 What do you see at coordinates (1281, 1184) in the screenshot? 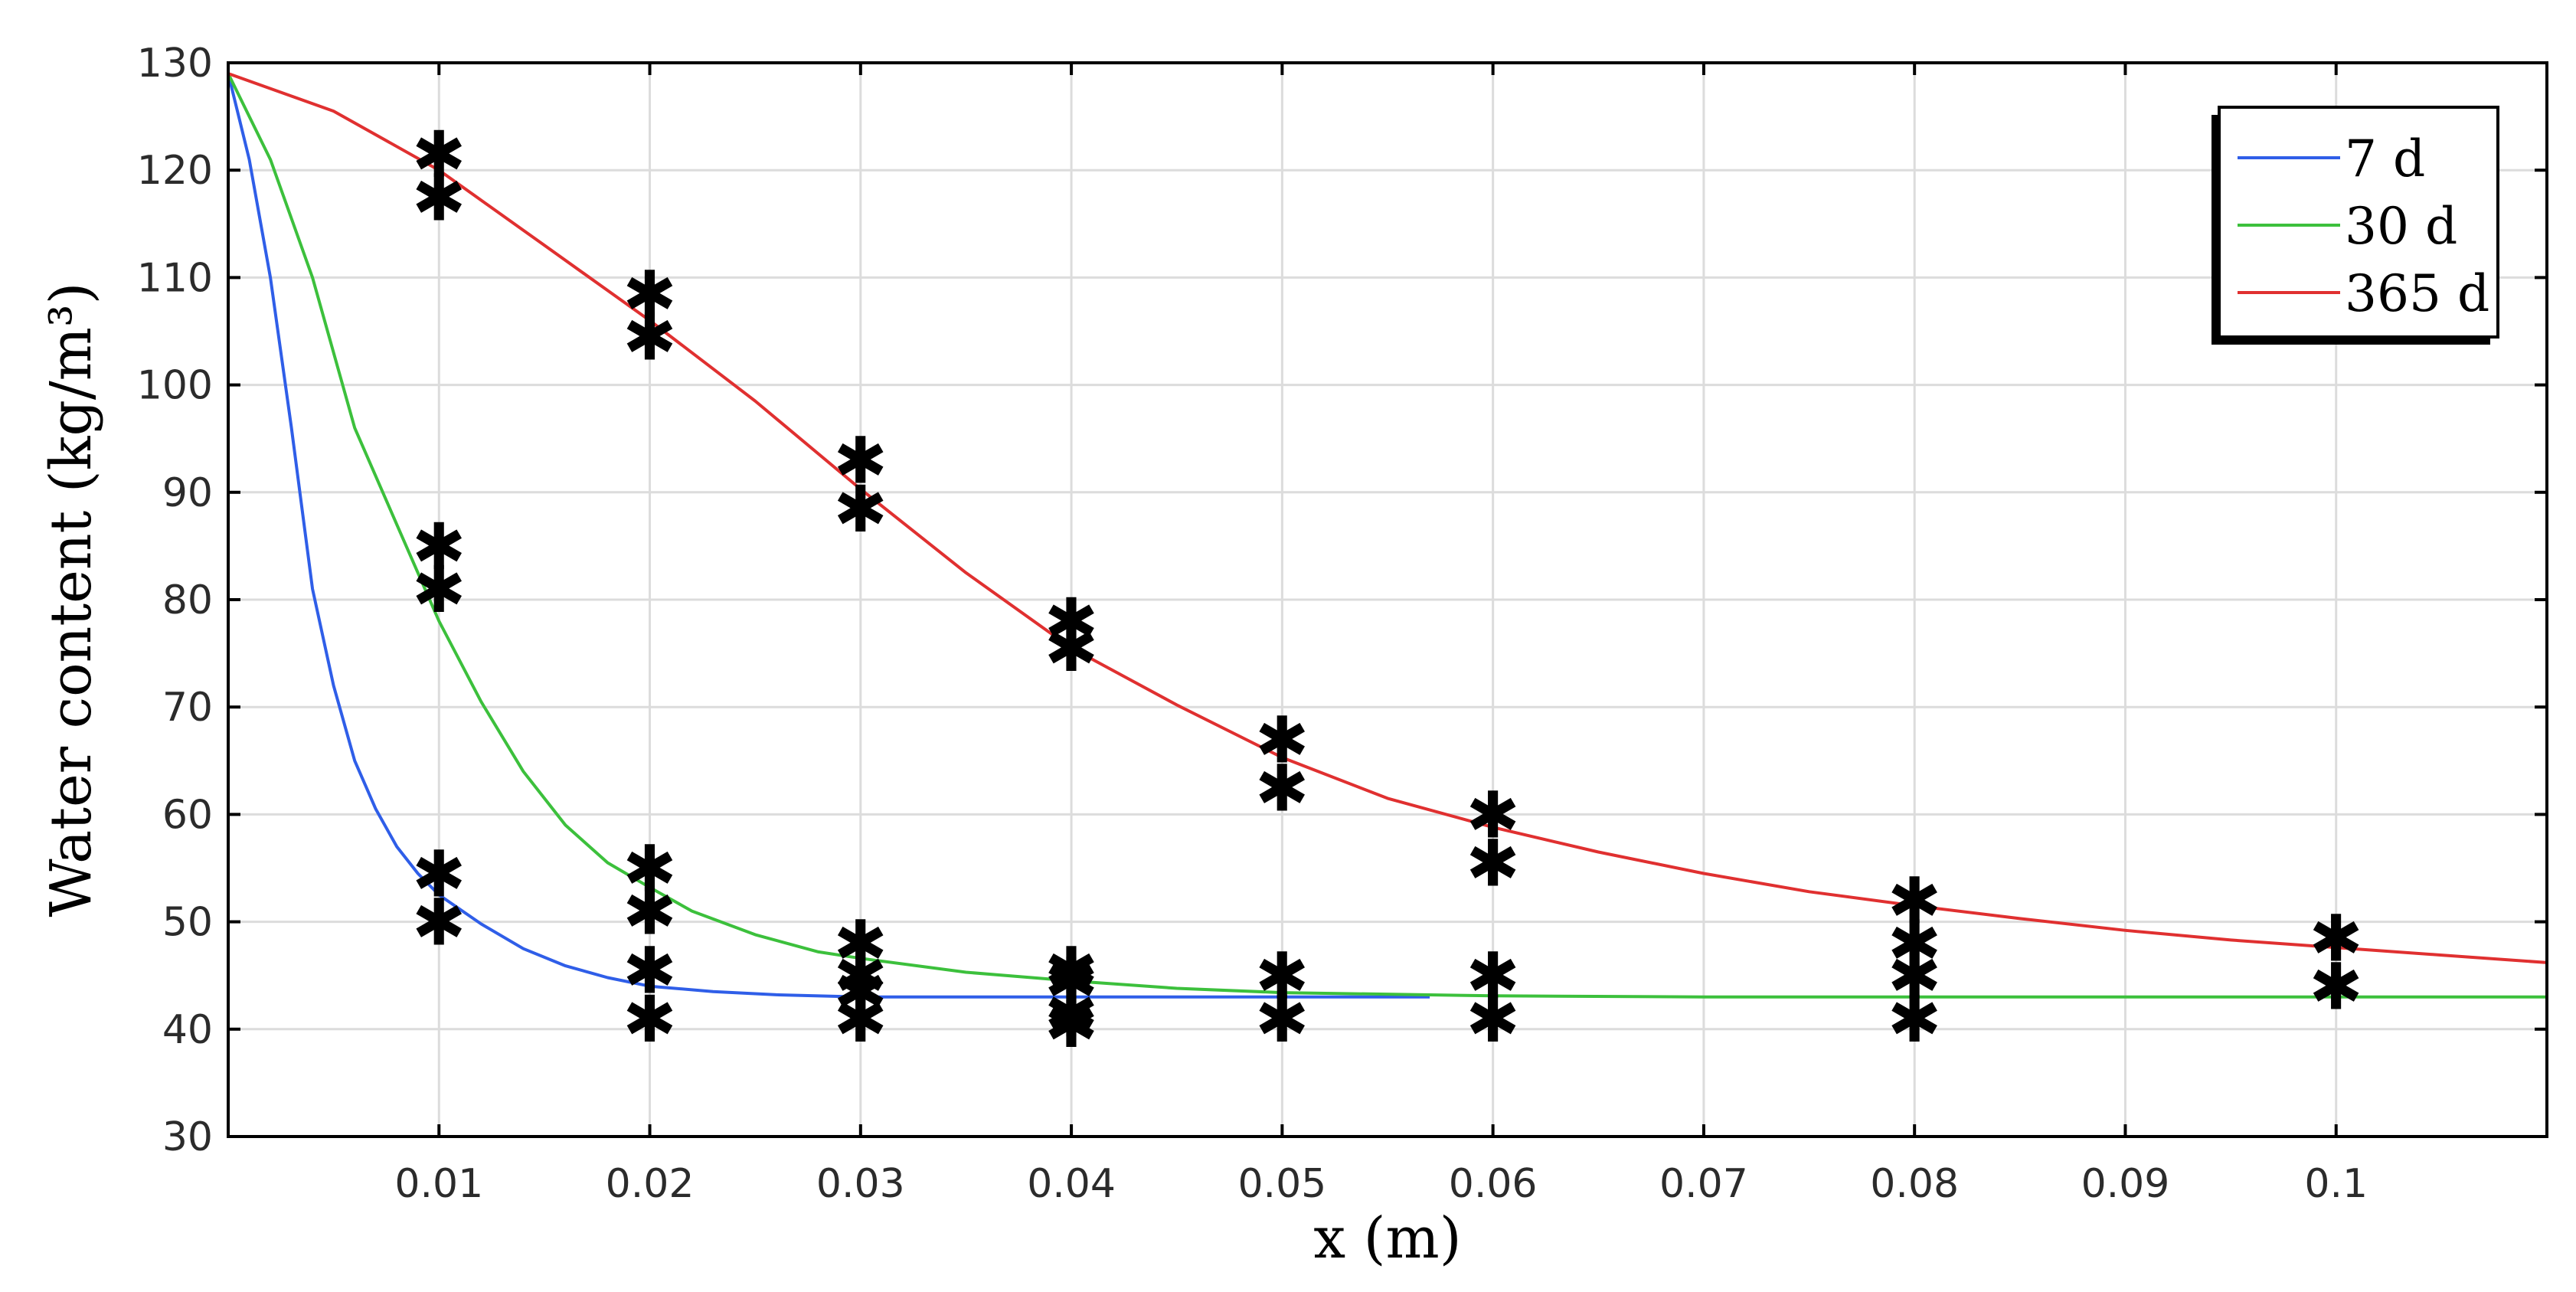
I see `x-tick-label: 0.05` at bounding box center [1281, 1184].